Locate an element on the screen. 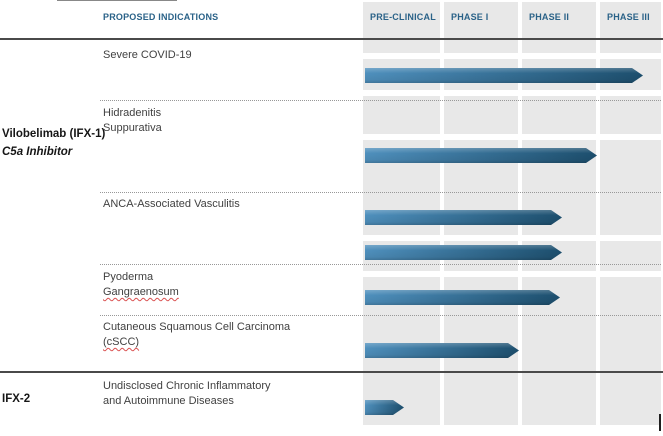  indication-line: Gangraenosum is located at coordinates (141, 292).